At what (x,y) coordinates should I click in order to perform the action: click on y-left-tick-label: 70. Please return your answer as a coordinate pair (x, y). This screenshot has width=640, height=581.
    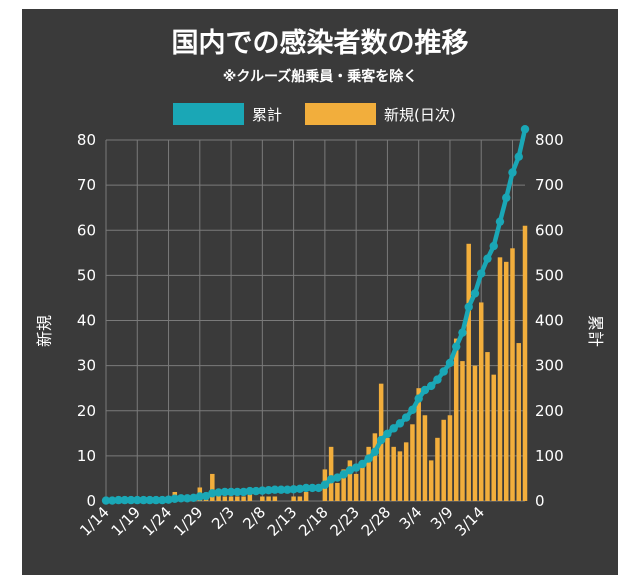
    Looking at the image, I should click on (86, 185).